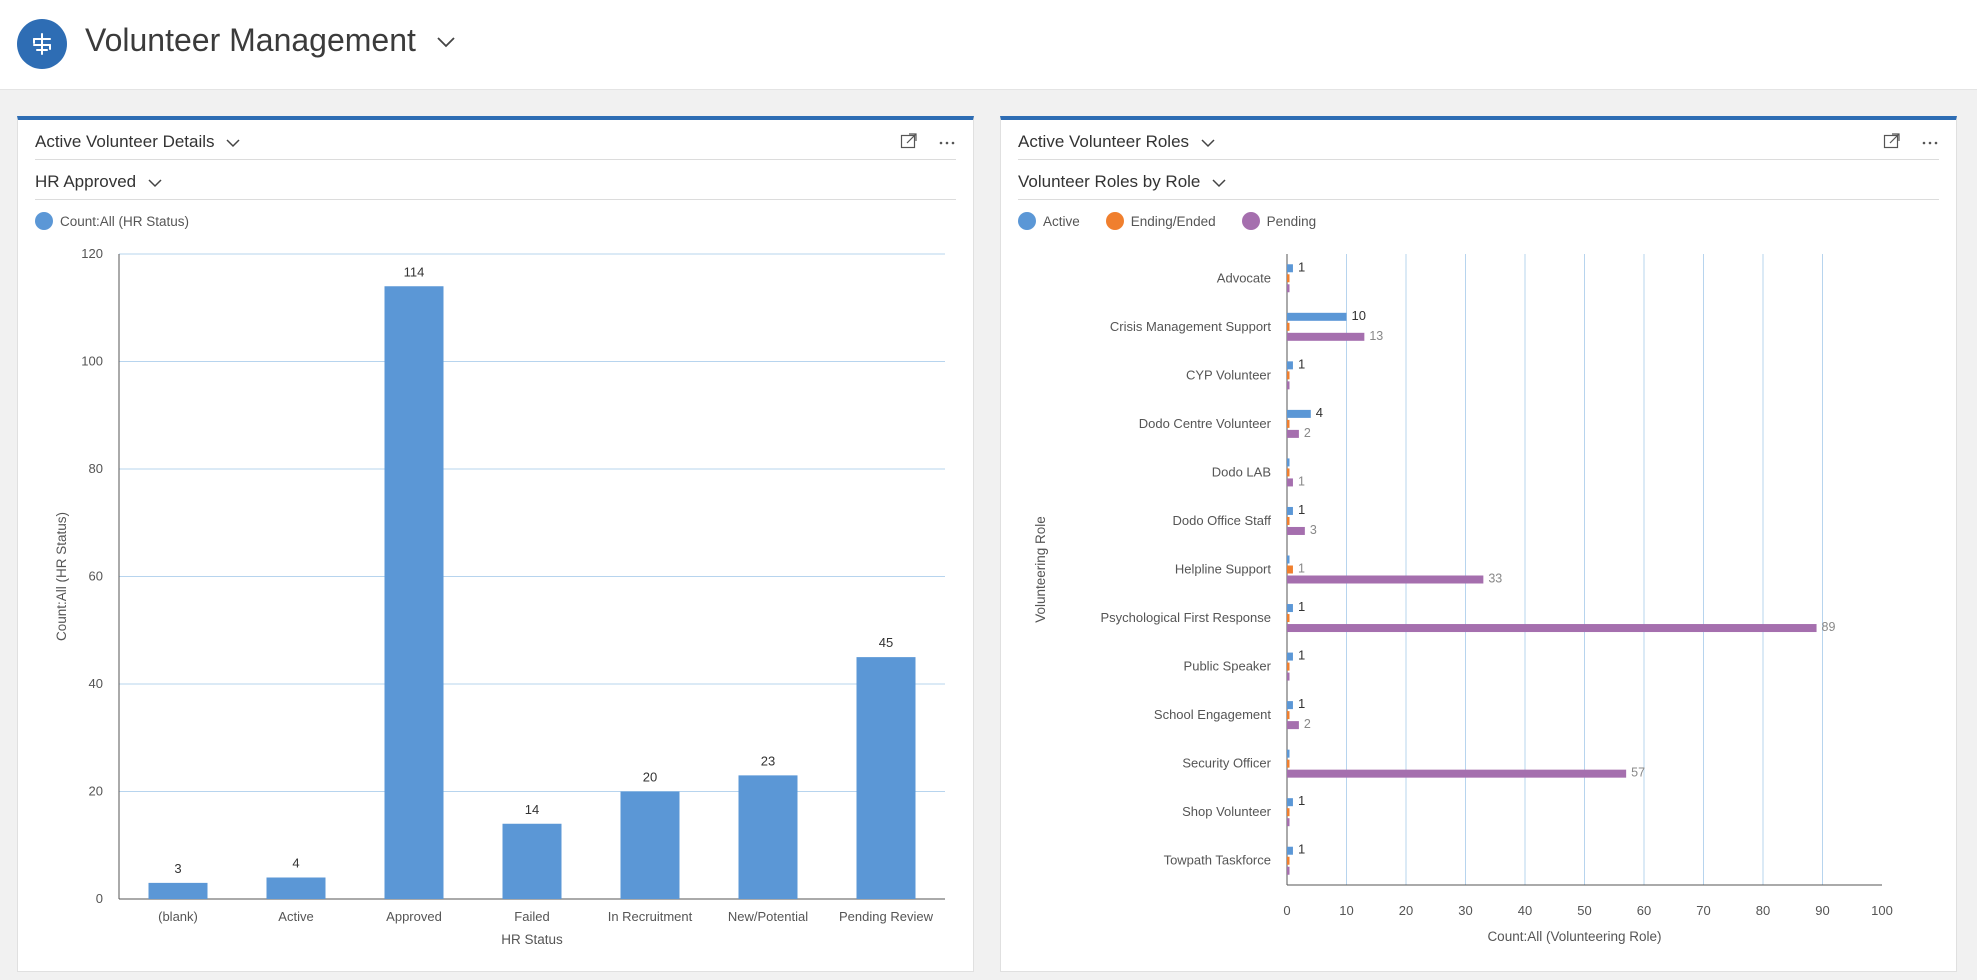  I want to click on y-tick-label: 40, so click(96, 683).